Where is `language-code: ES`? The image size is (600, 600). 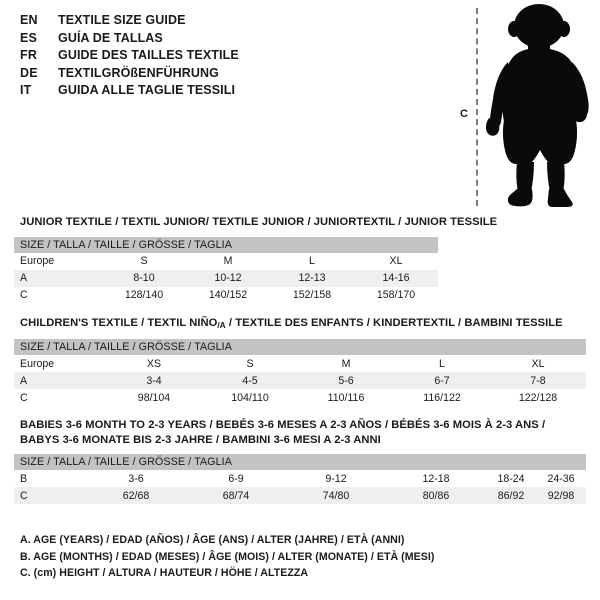 language-code: ES is located at coordinates (29, 37).